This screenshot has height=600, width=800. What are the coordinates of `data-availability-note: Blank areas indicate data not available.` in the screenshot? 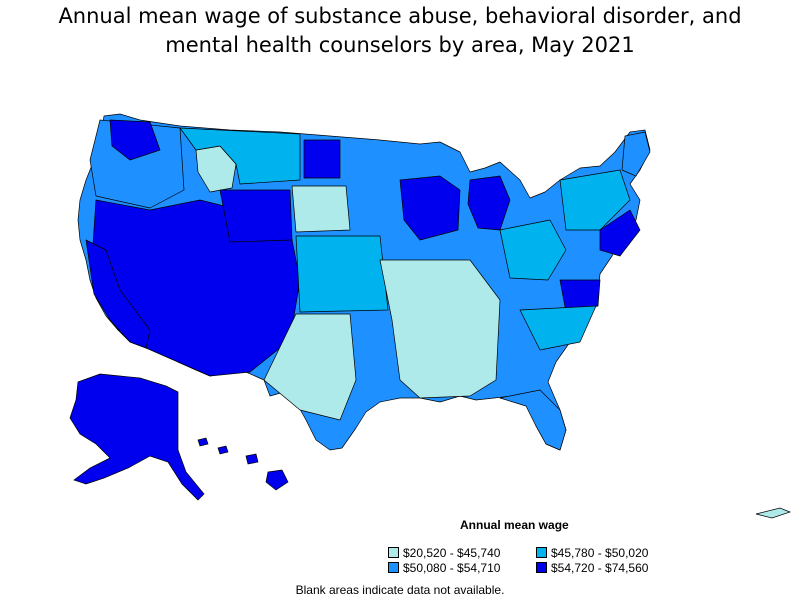 It's located at (400, 590).